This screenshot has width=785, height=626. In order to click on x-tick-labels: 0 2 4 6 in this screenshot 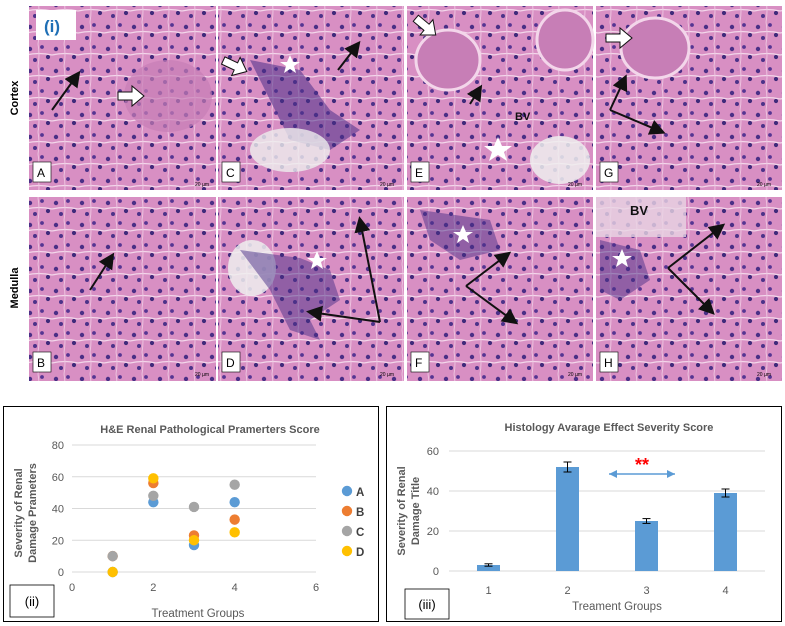, I will do `click(194, 588)`.